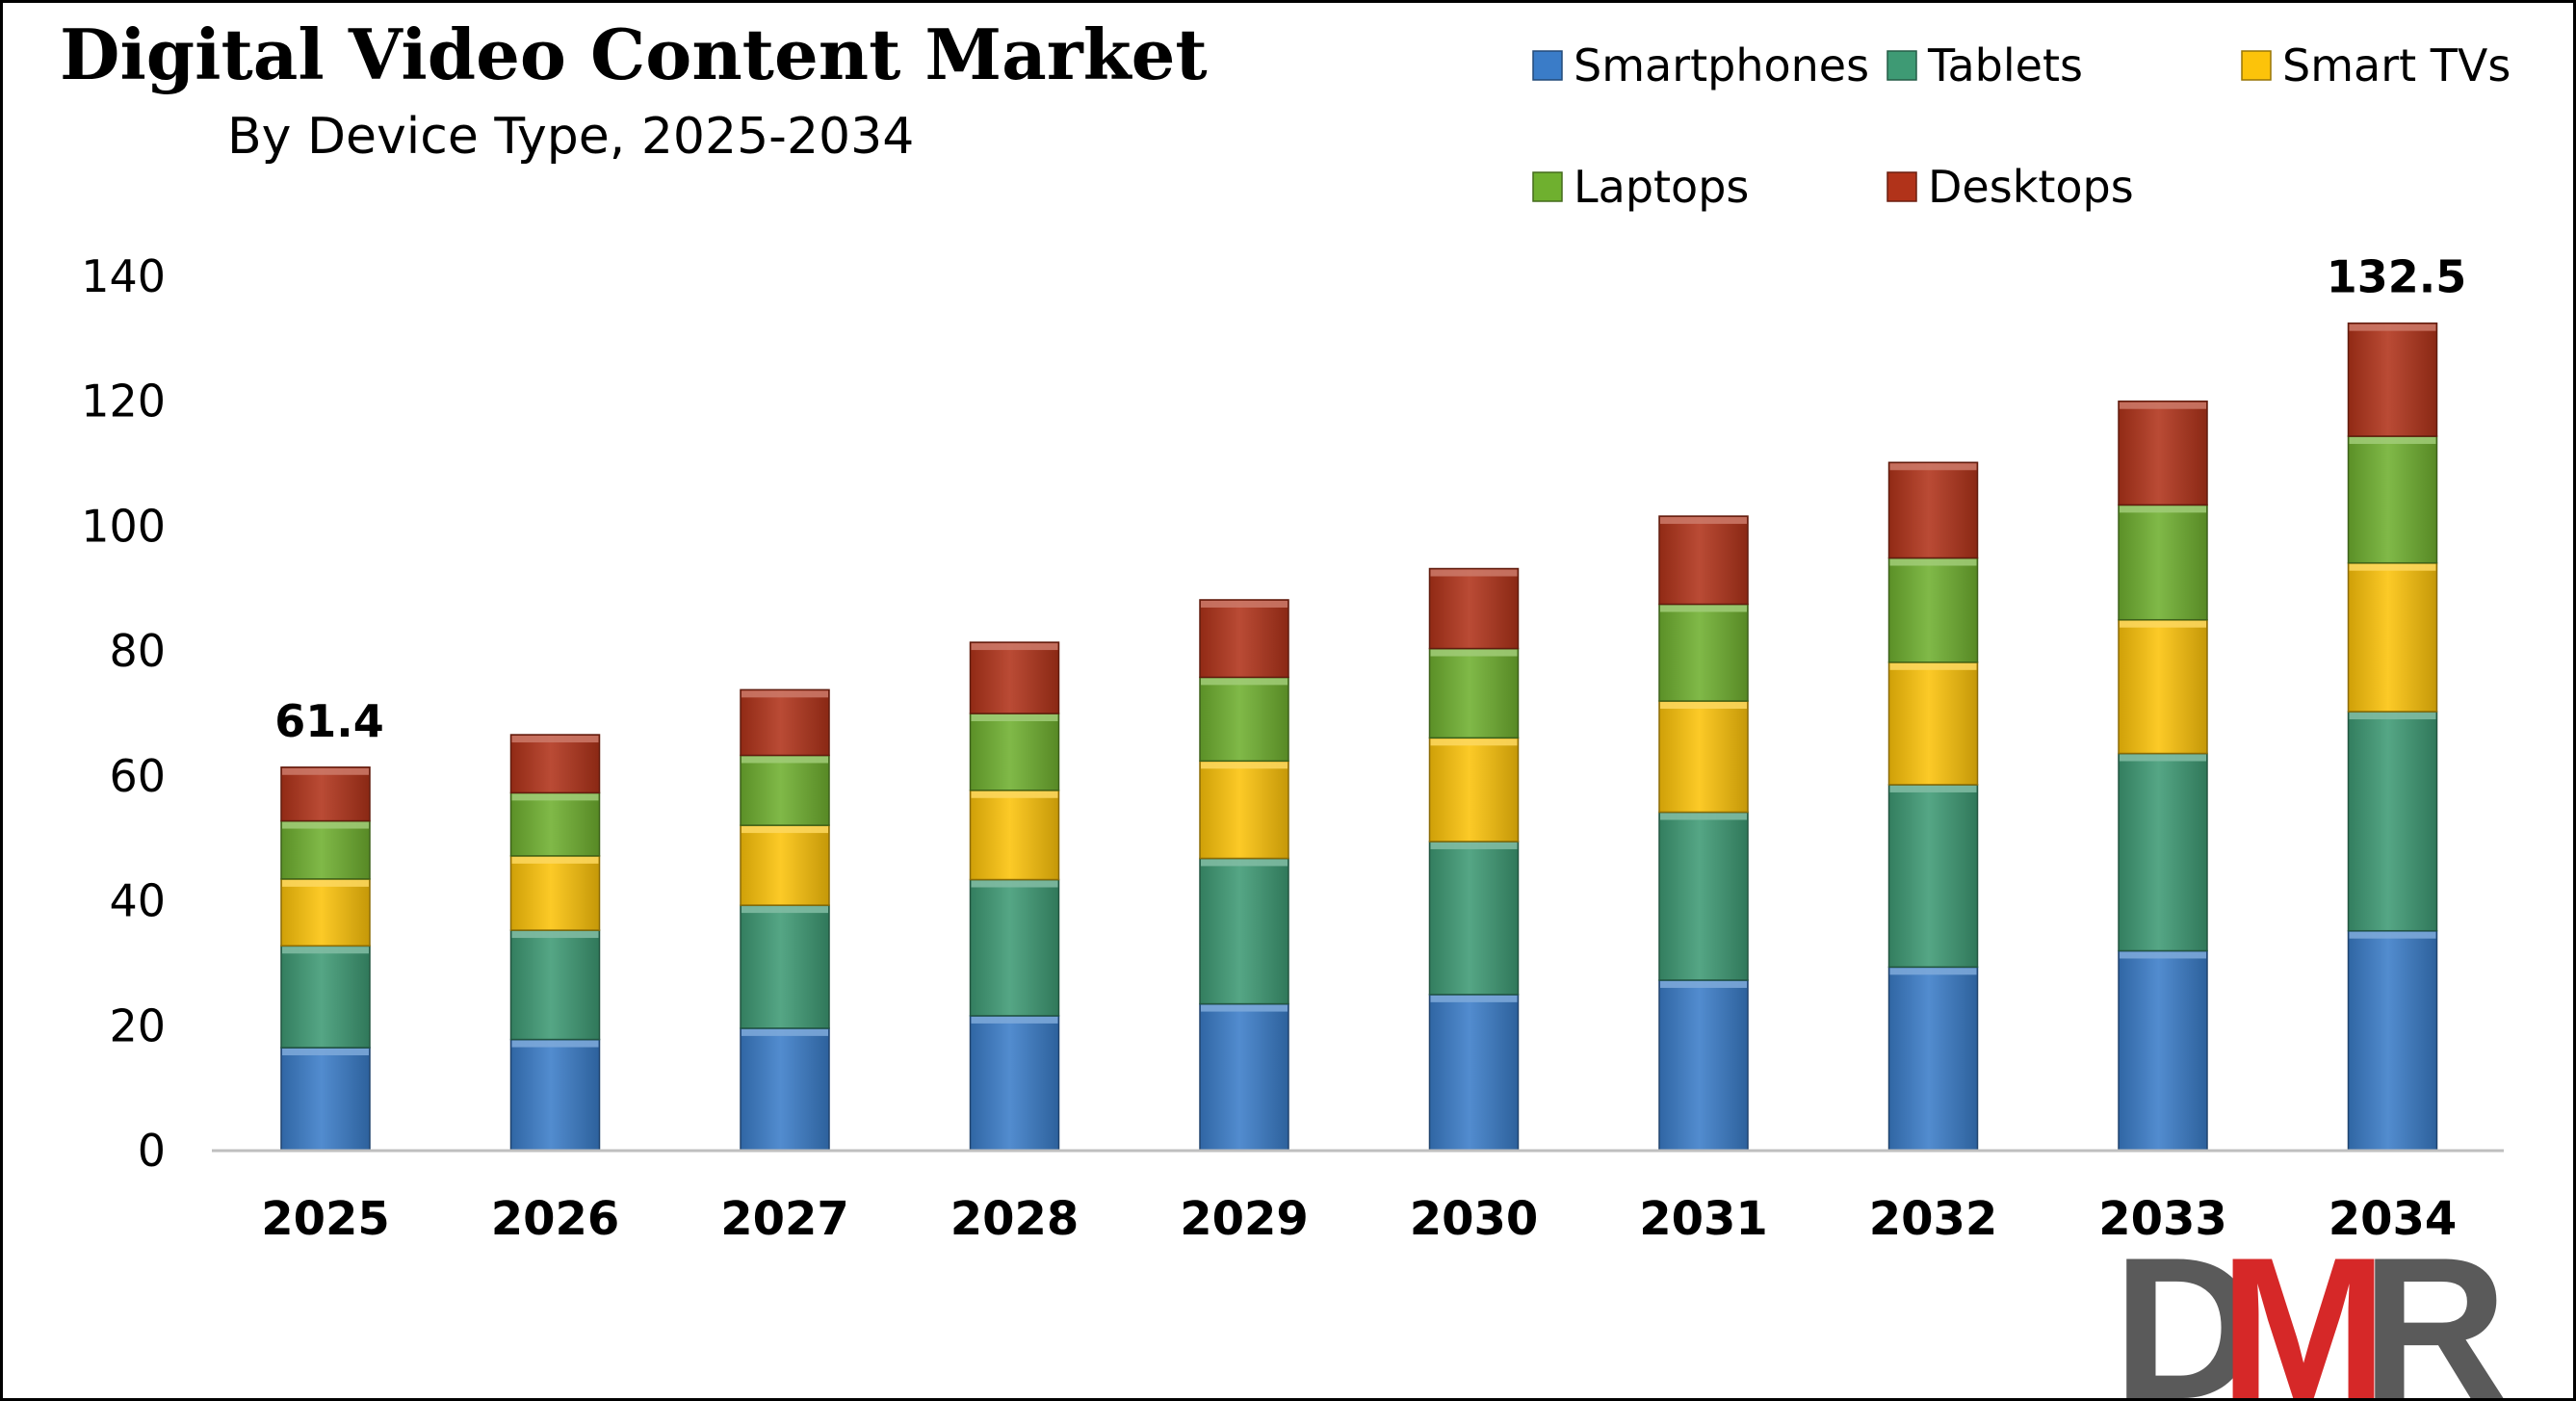 This screenshot has width=2576, height=1401. Describe the element at coordinates (1933, 510) in the screenshot. I see `bar-desktops-2032` at that location.